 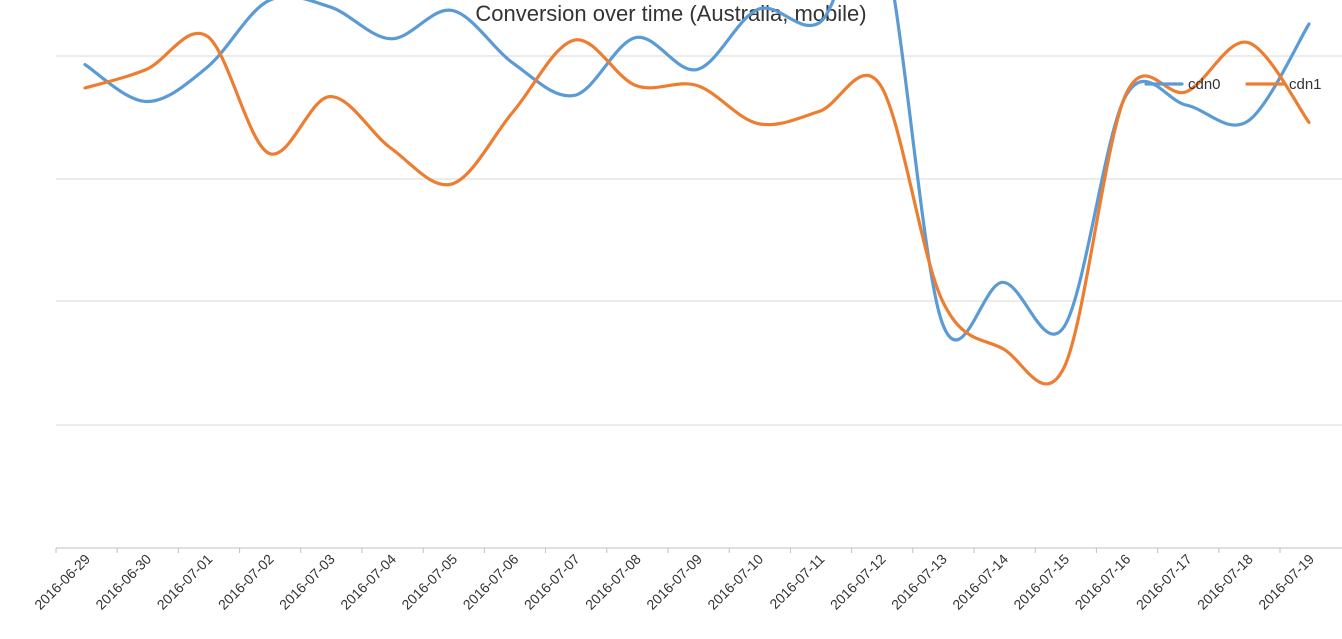 What do you see at coordinates (123, 582) in the screenshot?
I see `x-tick-label: 2016-06-30` at bounding box center [123, 582].